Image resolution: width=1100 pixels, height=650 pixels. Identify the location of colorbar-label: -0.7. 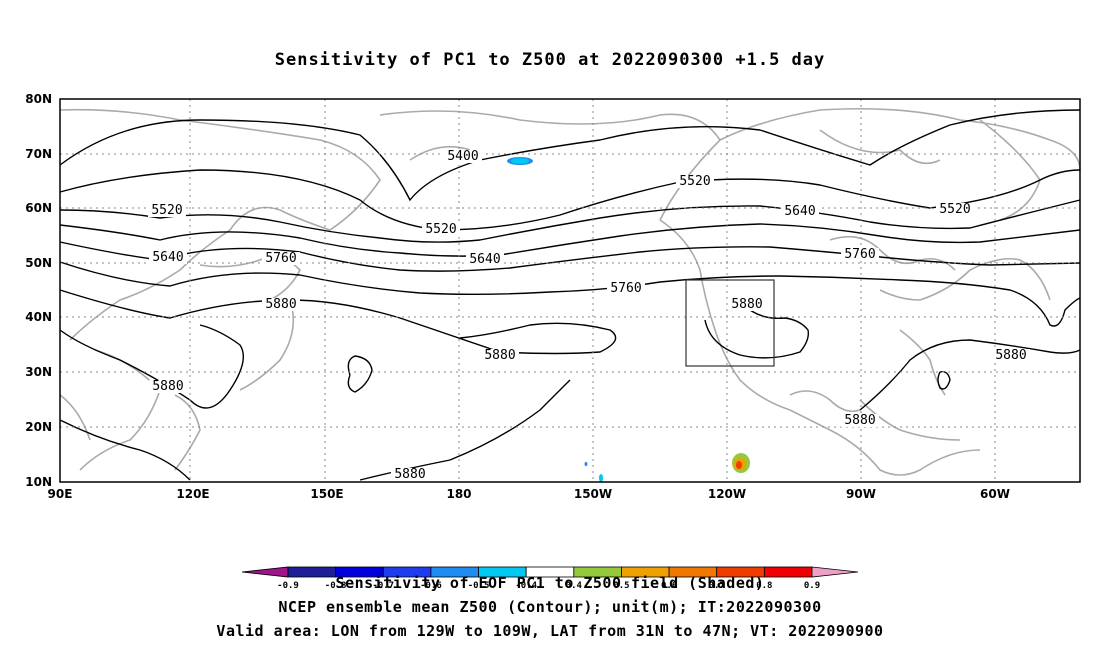
(383, 586).